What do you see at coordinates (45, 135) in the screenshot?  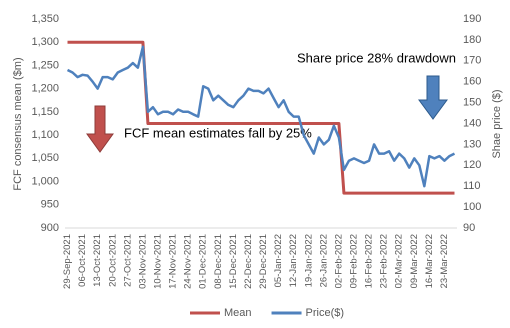 I see `y-tick-label: 1,100` at bounding box center [45, 135].